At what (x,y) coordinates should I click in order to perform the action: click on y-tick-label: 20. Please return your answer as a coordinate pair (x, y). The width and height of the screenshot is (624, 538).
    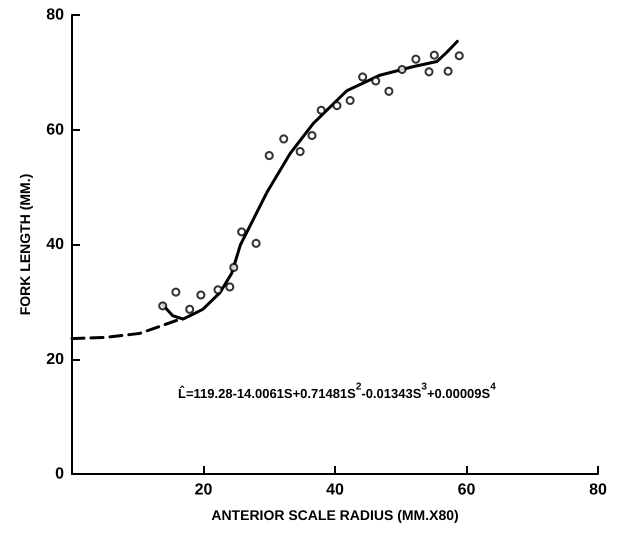
    Looking at the image, I should click on (55, 359).